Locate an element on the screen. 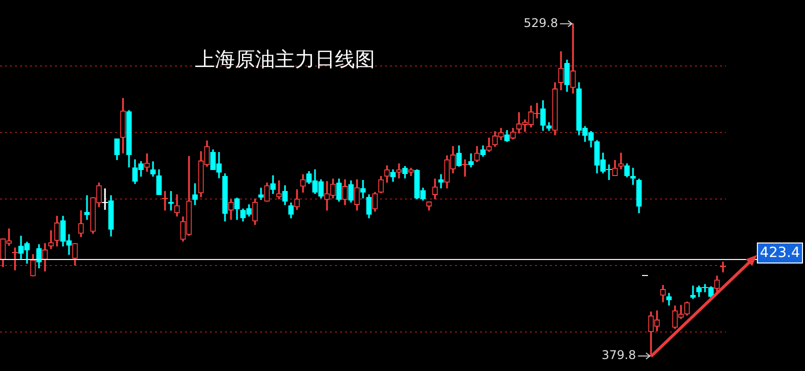  annotation: 379.8 is located at coordinates (619, 355).